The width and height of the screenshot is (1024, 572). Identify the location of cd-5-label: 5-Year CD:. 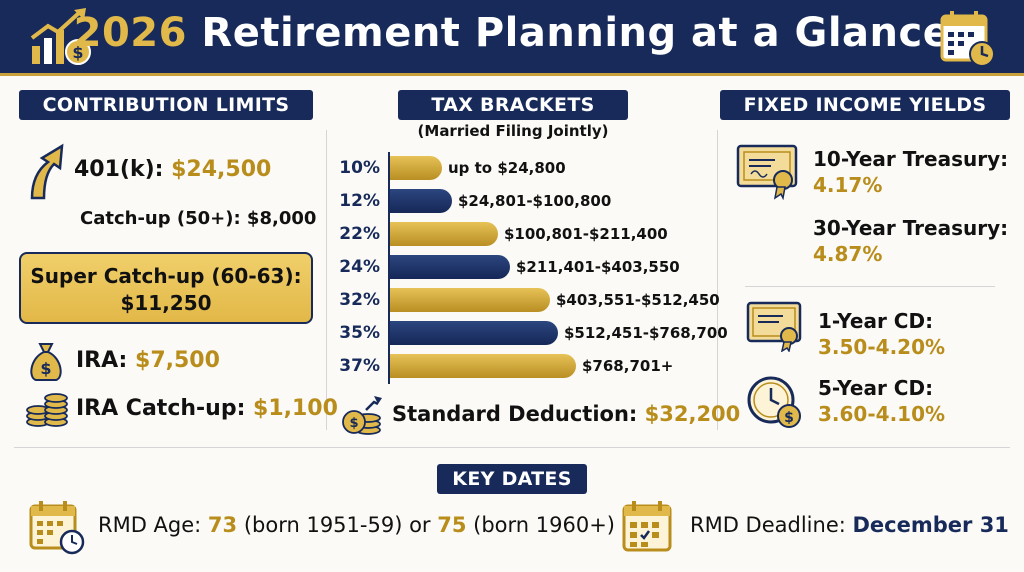
(876, 388).